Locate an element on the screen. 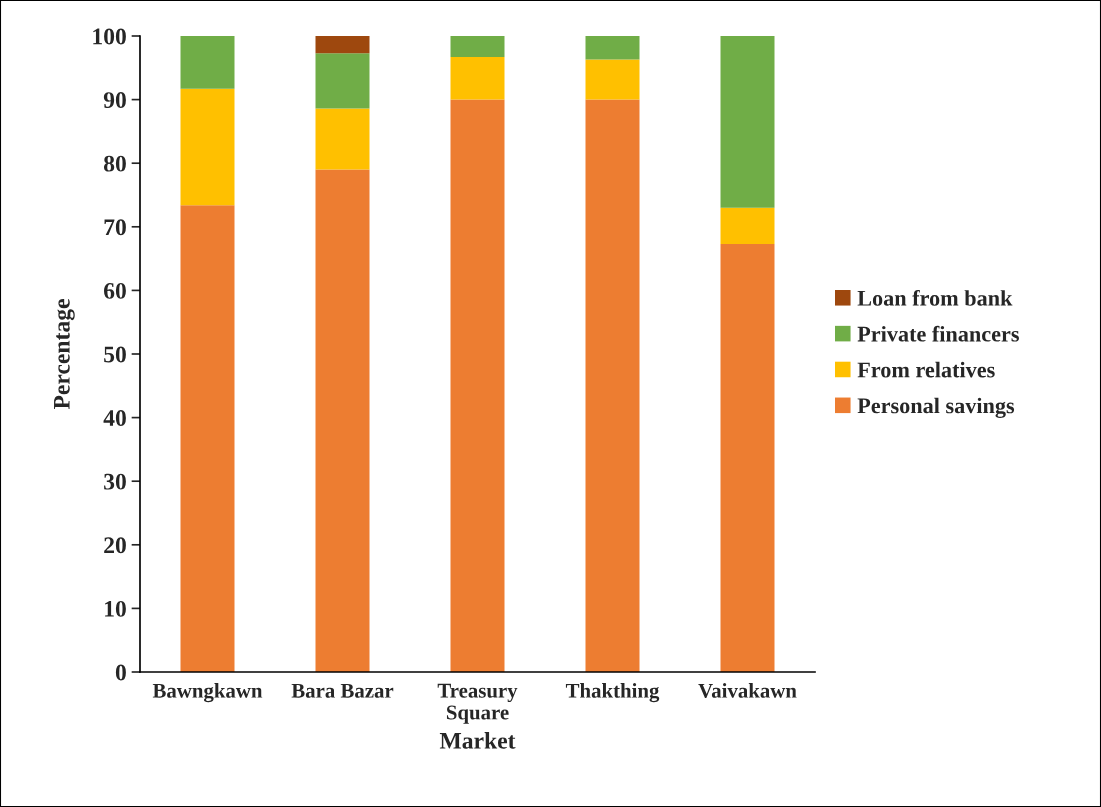 The width and height of the screenshot is (1101, 807). legend-label: Loan from bank is located at coordinates (935, 297).